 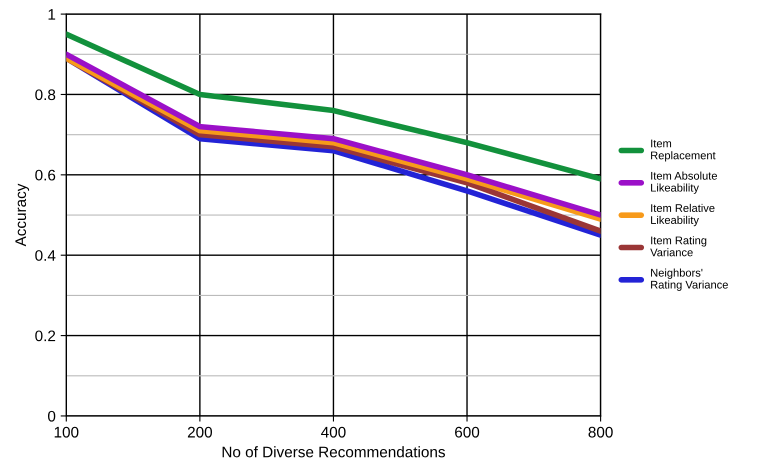 I want to click on y-tick-label: 1, so click(x=52, y=14).